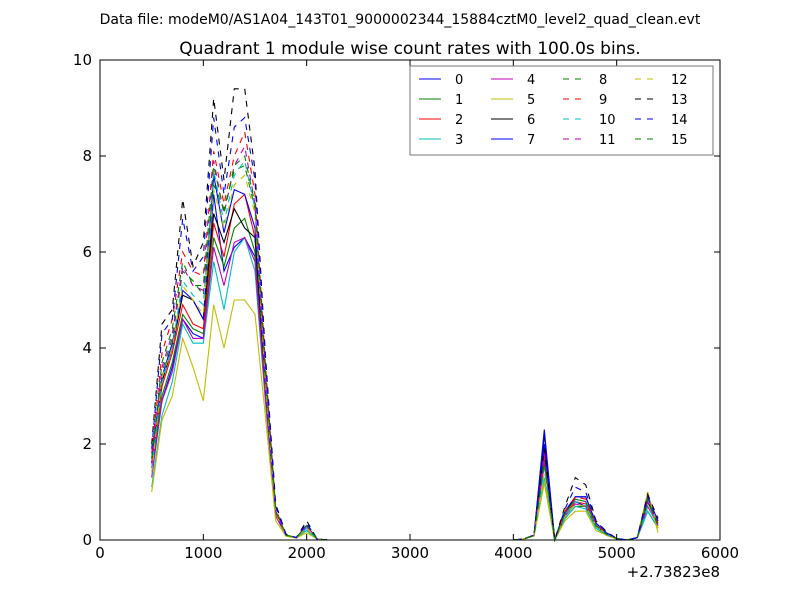 This screenshot has height=600, width=800. I want to click on legend-label-2: 2, so click(459, 120).